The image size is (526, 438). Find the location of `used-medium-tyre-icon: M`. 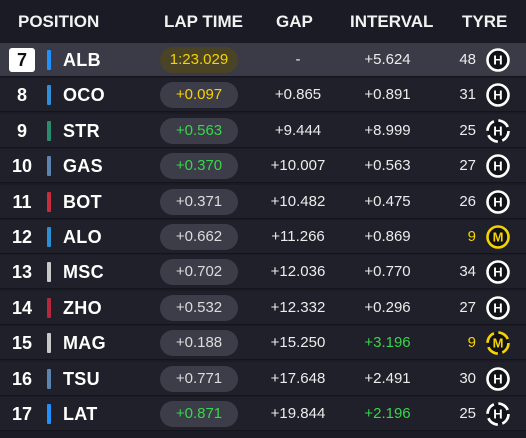

used-medium-tyre-icon: M is located at coordinates (498, 343).